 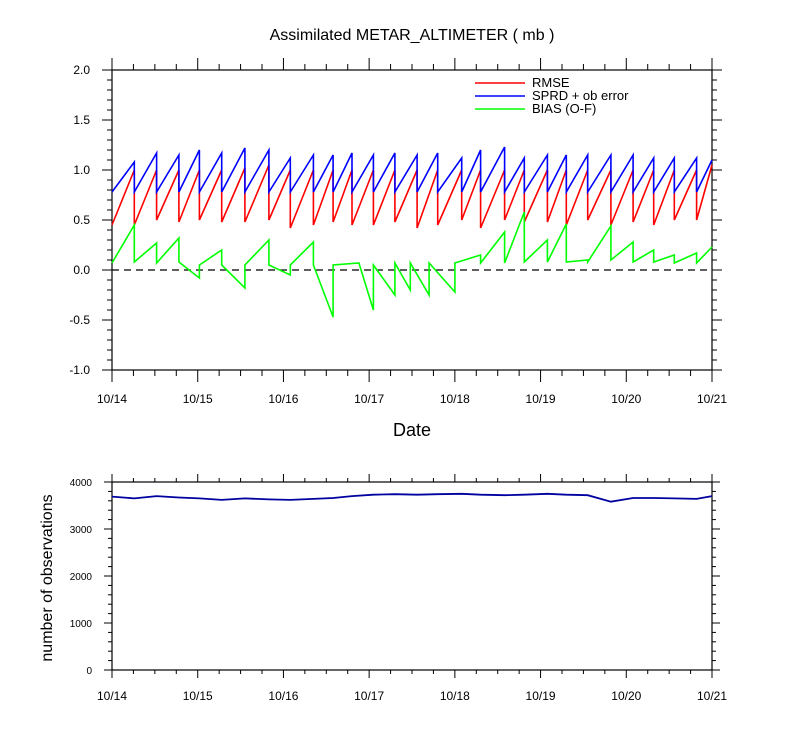 What do you see at coordinates (81, 170) in the screenshot?
I see `y-tick-label: 1.0` at bounding box center [81, 170].